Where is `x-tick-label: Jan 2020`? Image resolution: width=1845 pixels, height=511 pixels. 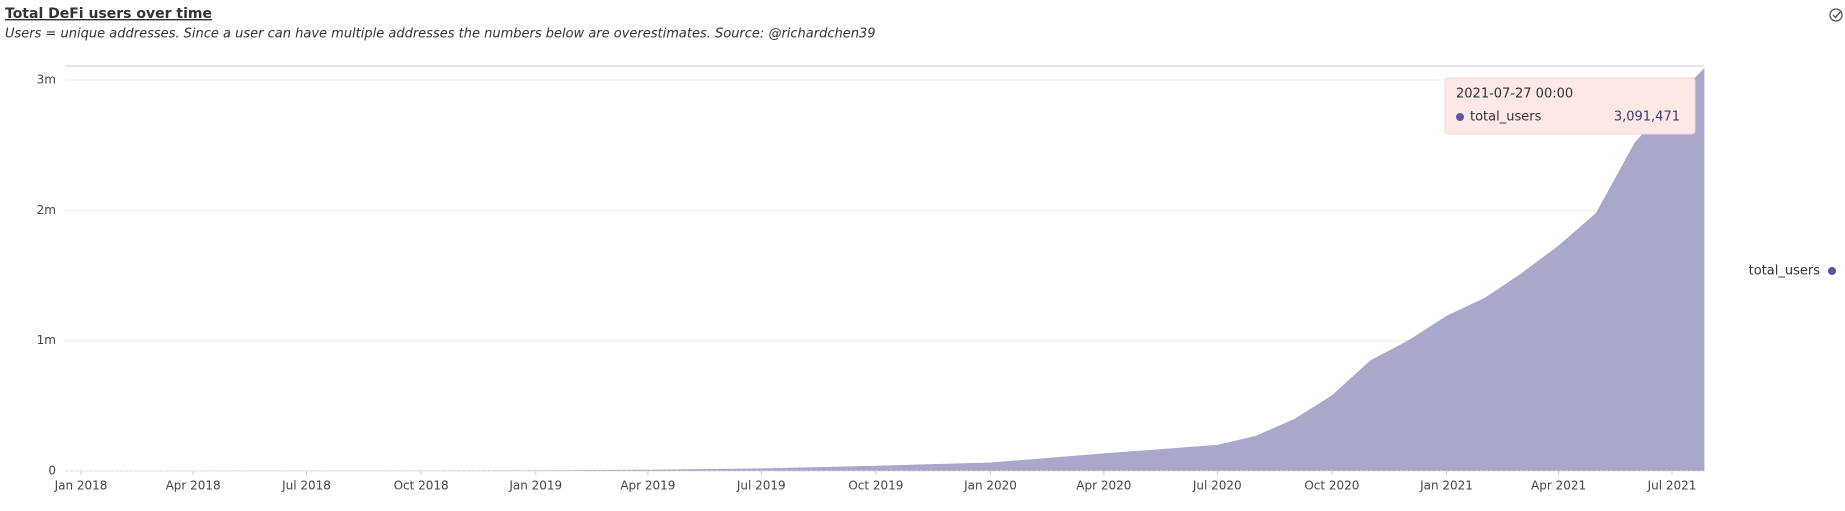 x-tick-label: Jan 2020 is located at coordinates (990, 486).